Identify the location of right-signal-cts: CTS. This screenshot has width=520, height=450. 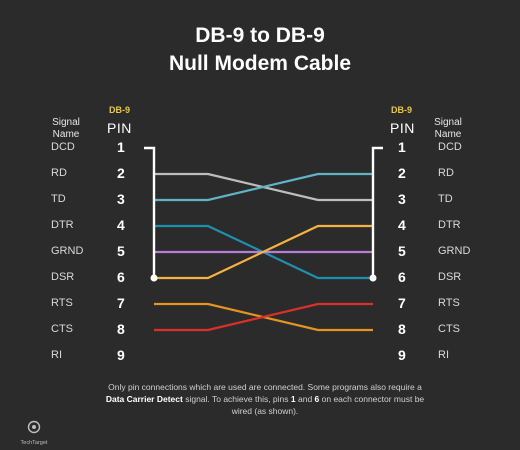
(449, 329).